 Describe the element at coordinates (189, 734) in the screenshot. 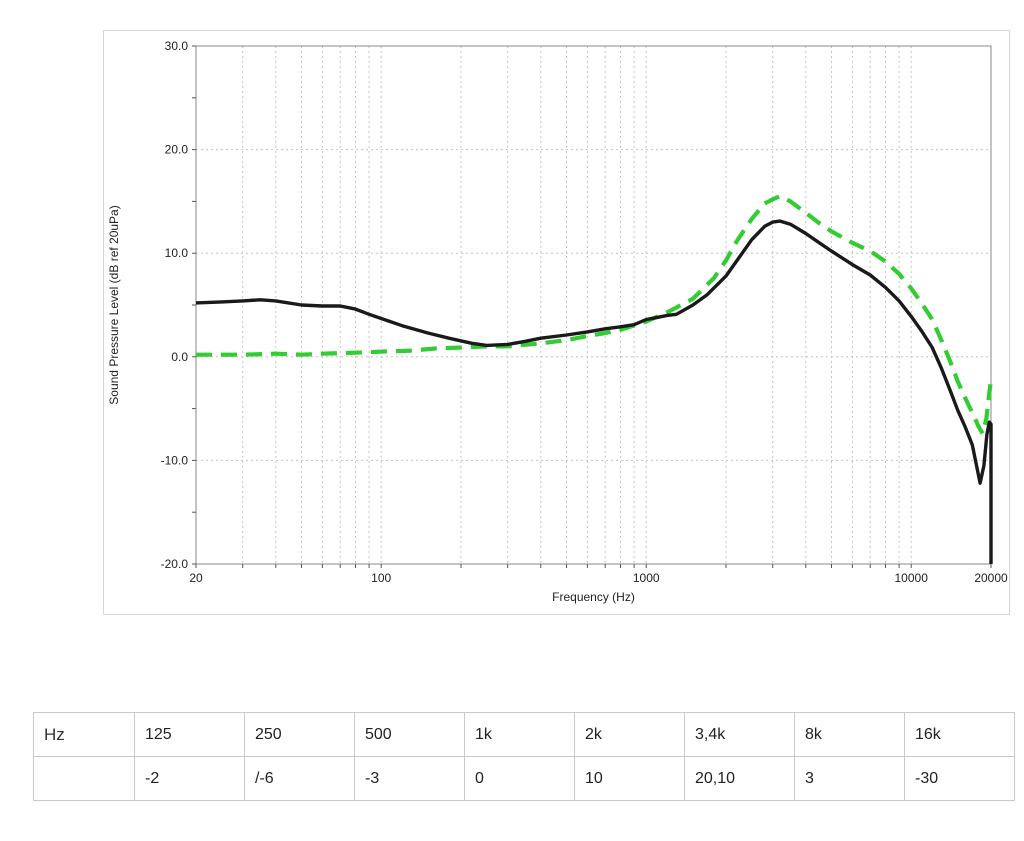

I see `table-cell-freq-125: 125` at that location.